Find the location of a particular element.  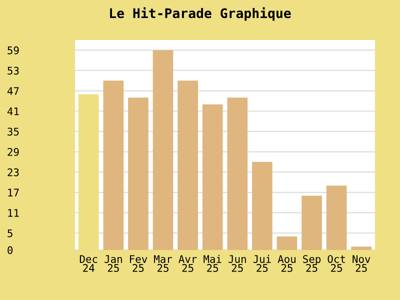

x-tick-label: Aou 25 is located at coordinates (287, 263).